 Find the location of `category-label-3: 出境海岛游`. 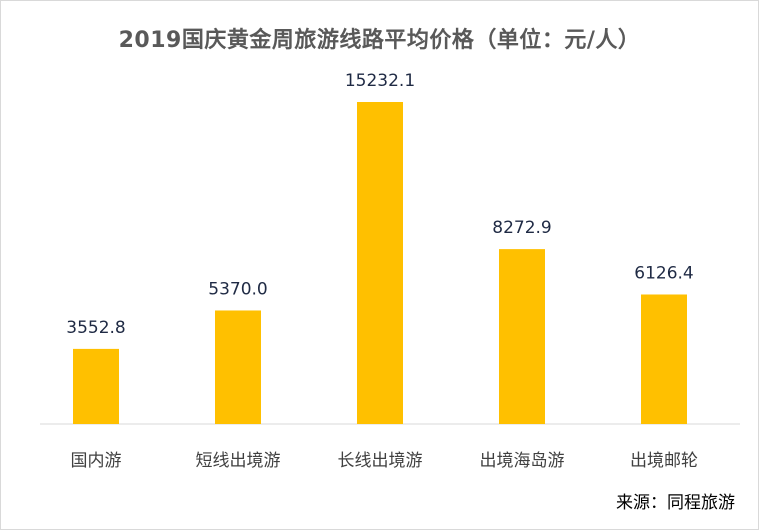

category-label-3: 出境海岛游 is located at coordinates (522, 461).